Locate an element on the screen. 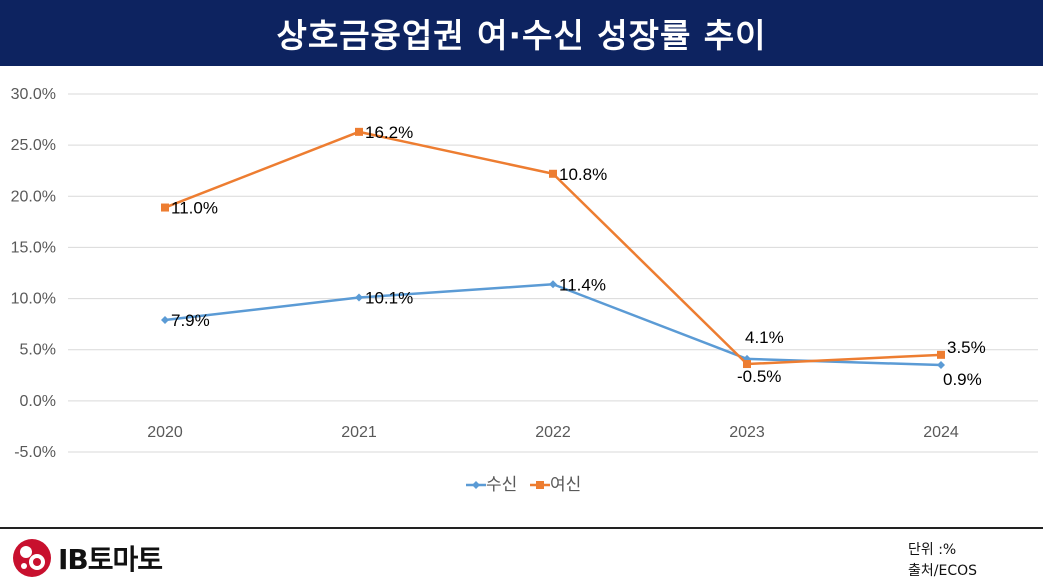 The height and width of the screenshot is (583, 1043). chart-title: 상호금융업권 여·수신 성장률 추이 is located at coordinates (521, 35).